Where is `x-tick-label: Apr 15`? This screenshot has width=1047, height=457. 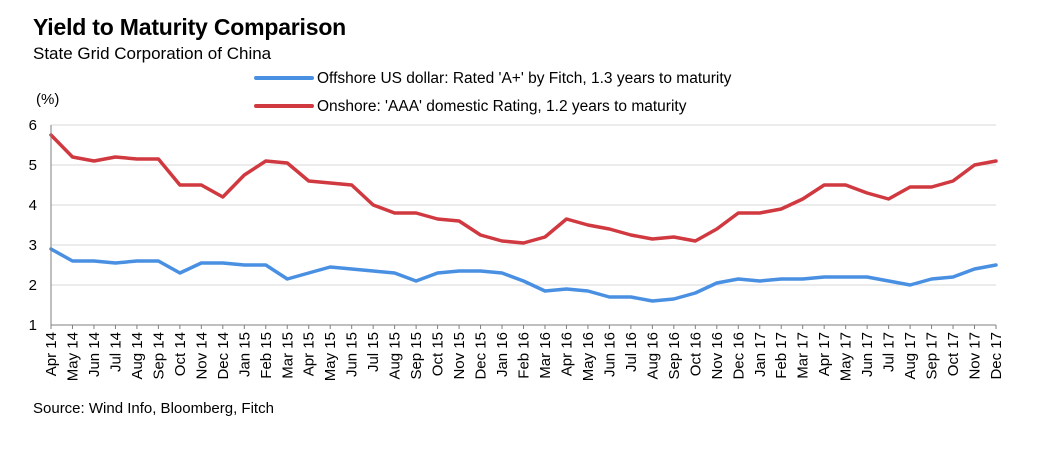 x-tick-label: Apr 15 is located at coordinates (309, 354).